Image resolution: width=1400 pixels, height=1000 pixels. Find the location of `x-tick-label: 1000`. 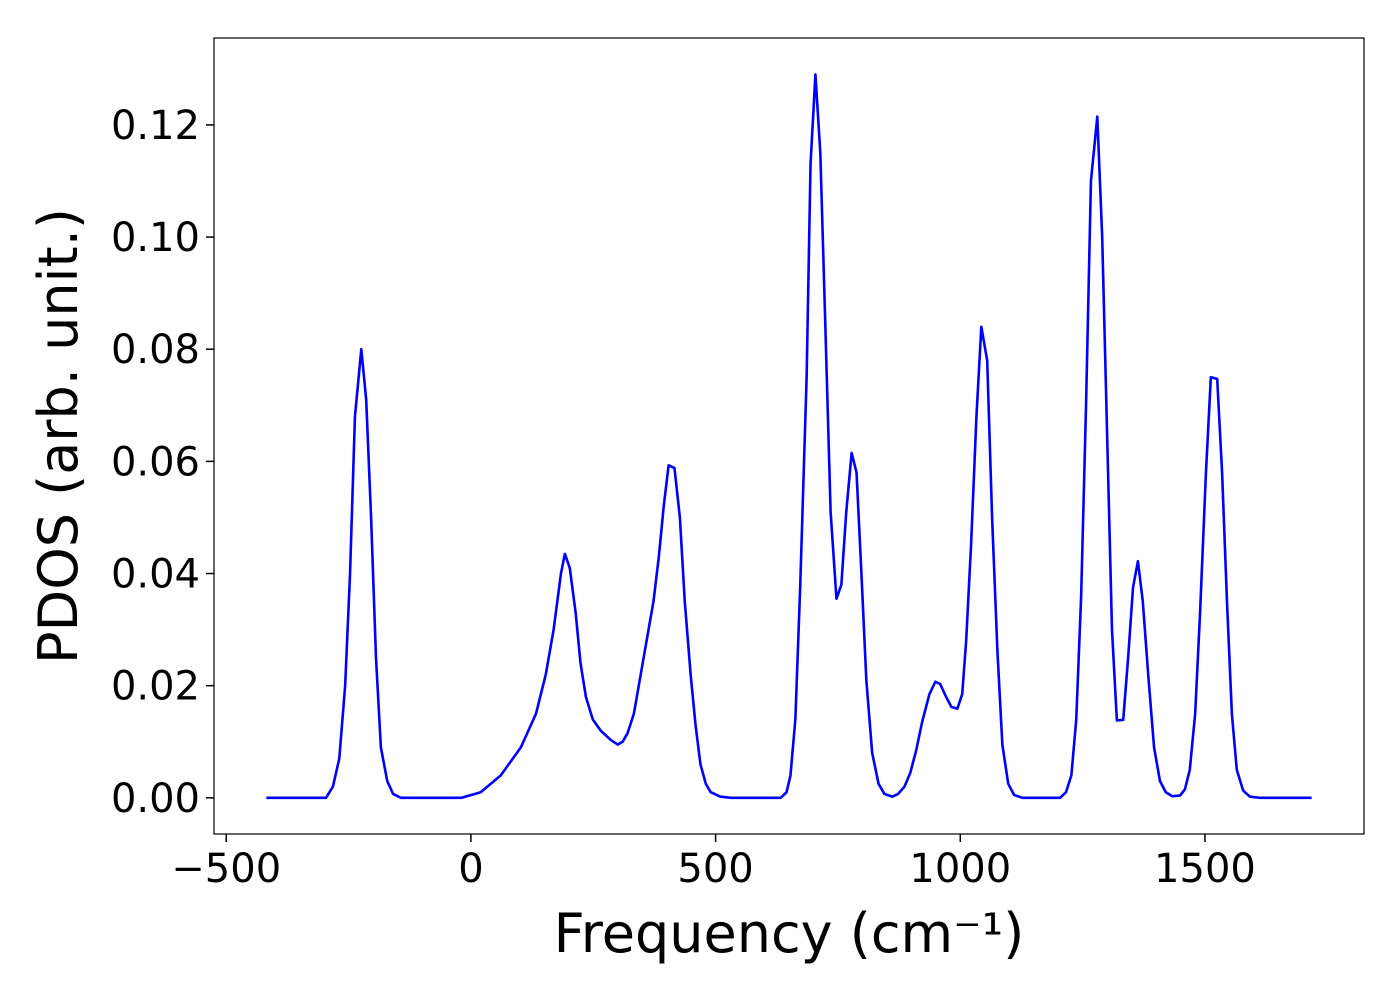

x-tick-label: 1000 is located at coordinates (960, 869).